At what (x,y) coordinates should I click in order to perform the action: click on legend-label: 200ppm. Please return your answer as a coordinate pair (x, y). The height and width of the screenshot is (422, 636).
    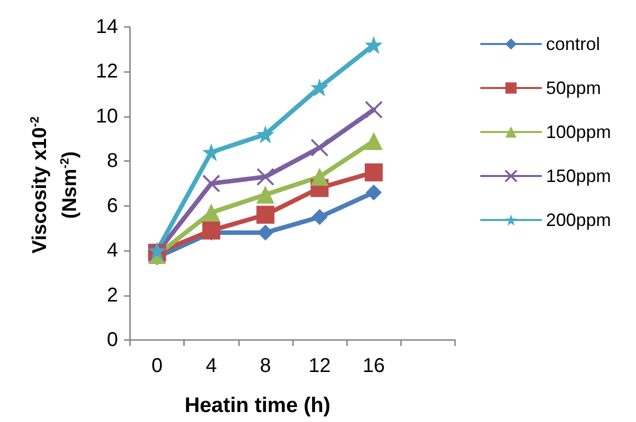
    Looking at the image, I should click on (579, 220).